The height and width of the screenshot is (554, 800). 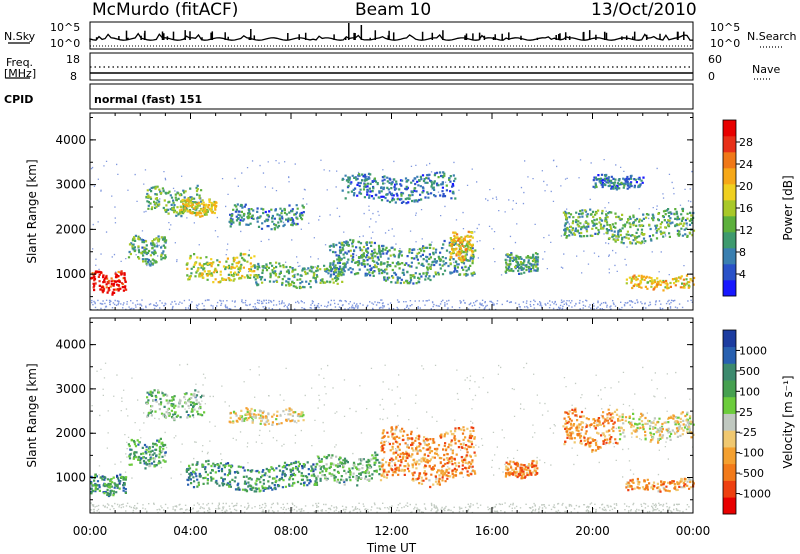 I want to click on nsky-panel-frame, so click(x=391, y=35).